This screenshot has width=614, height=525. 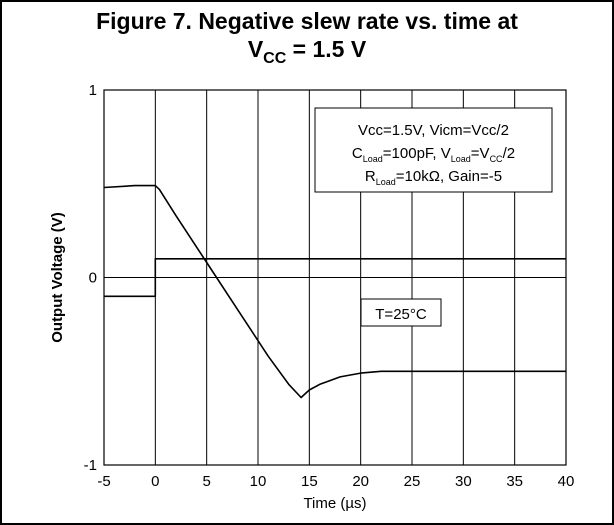 I want to click on x-tick-label: 0, so click(x=155, y=481).